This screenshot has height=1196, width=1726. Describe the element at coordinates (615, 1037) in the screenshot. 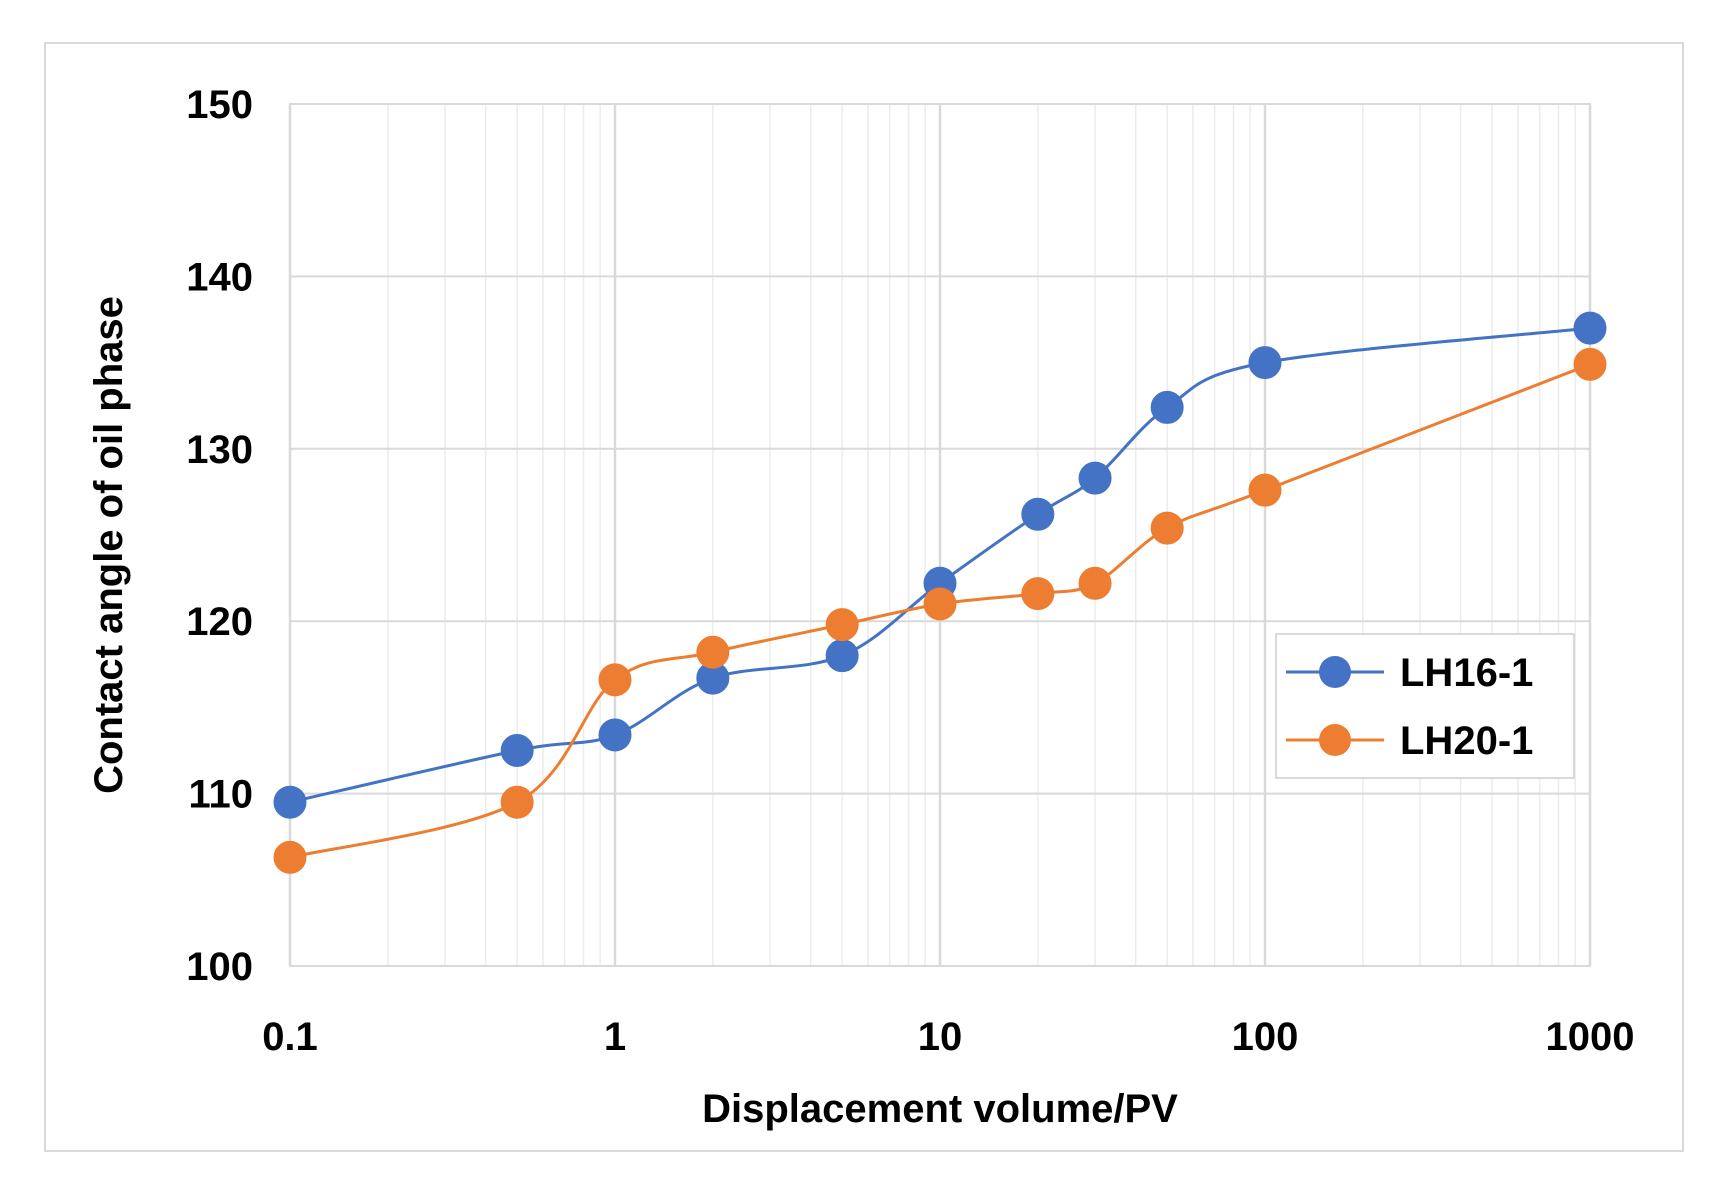

I see `x-tick-label: 1` at that location.